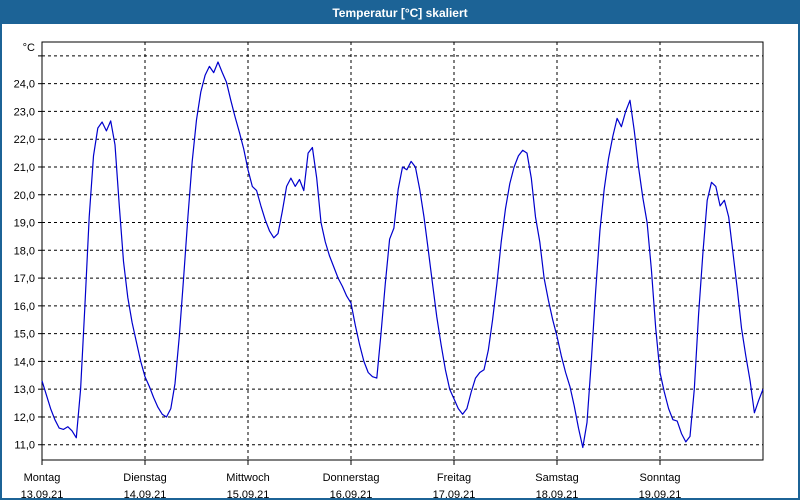  Describe the element at coordinates (42, 478) in the screenshot. I see `day-name-label: Montag` at that location.